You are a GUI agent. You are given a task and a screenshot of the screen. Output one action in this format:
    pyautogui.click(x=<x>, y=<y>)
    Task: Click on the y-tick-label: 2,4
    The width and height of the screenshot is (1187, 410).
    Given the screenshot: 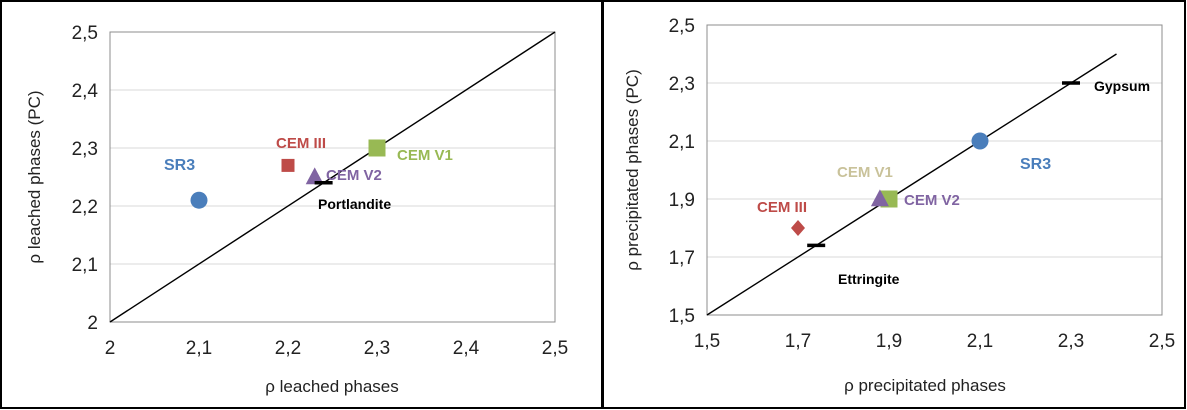 What is the action you would take?
    pyautogui.click(x=85, y=91)
    